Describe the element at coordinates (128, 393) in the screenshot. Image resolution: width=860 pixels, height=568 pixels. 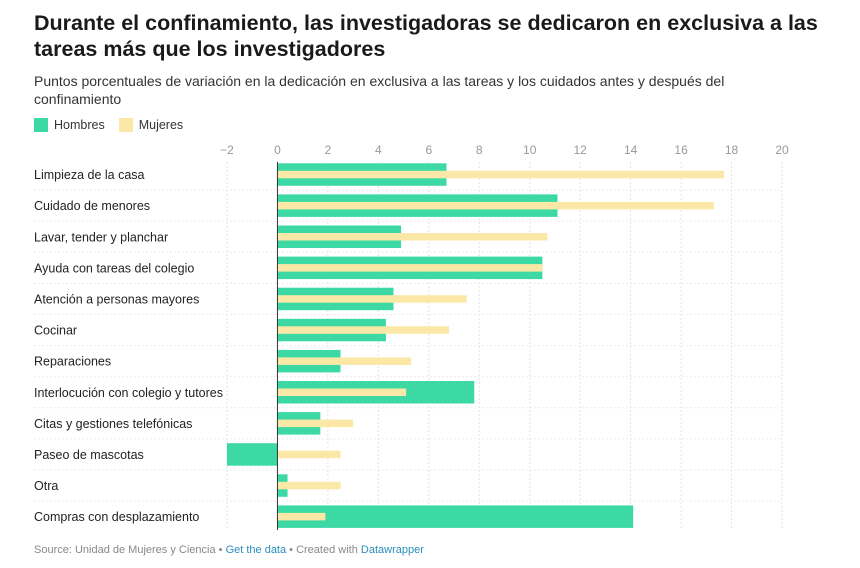
I see `category-label: Interlocución con colegio y tutores` at that location.